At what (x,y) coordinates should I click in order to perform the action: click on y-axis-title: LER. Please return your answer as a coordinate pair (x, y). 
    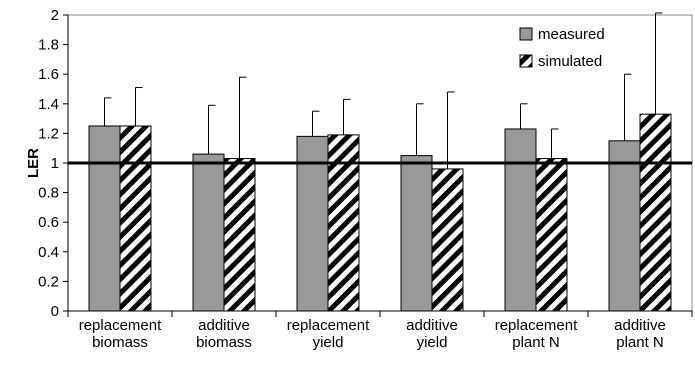
    Looking at the image, I should click on (33, 163).